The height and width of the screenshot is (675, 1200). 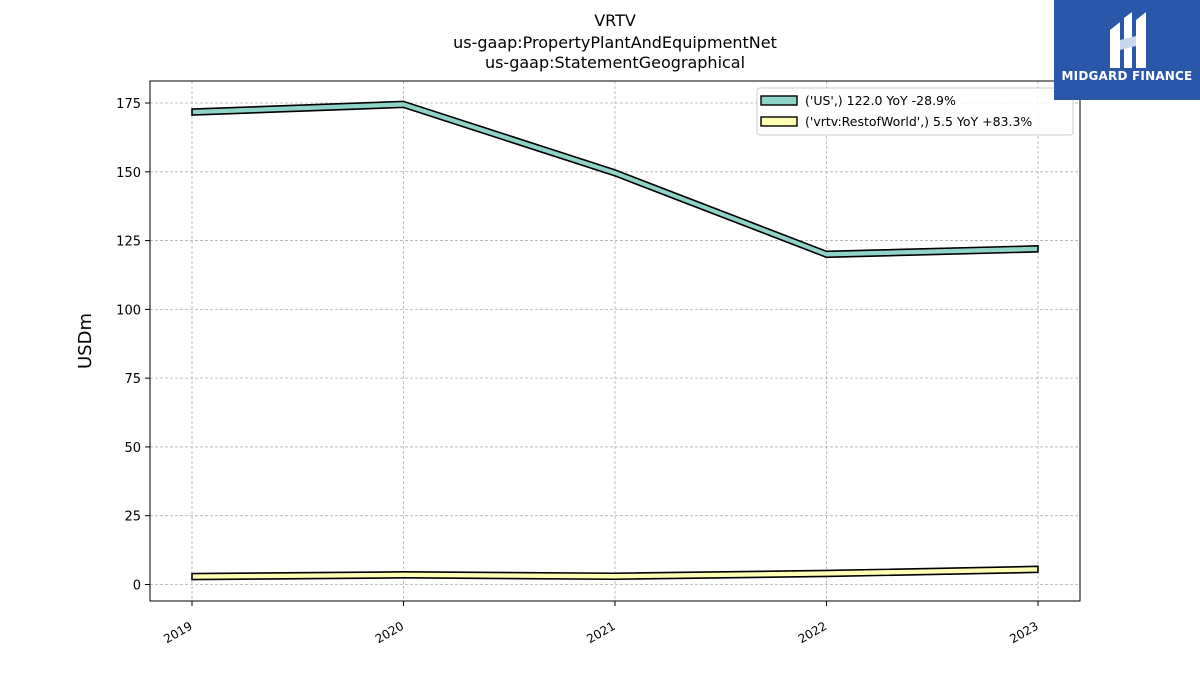 What do you see at coordinates (615, 42) in the screenshot?
I see `chart-title-line-2: us-gaap:PropertyPlantAndEquipmentNet` at bounding box center [615, 42].